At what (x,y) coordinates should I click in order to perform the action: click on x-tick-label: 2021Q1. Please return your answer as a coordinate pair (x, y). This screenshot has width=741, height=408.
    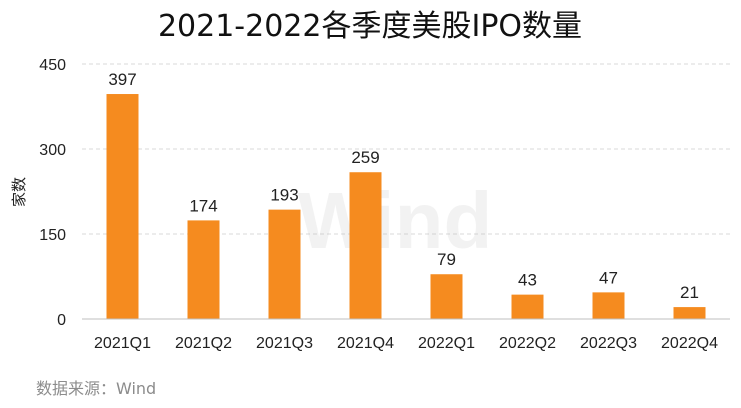
    Looking at the image, I should click on (122, 343).